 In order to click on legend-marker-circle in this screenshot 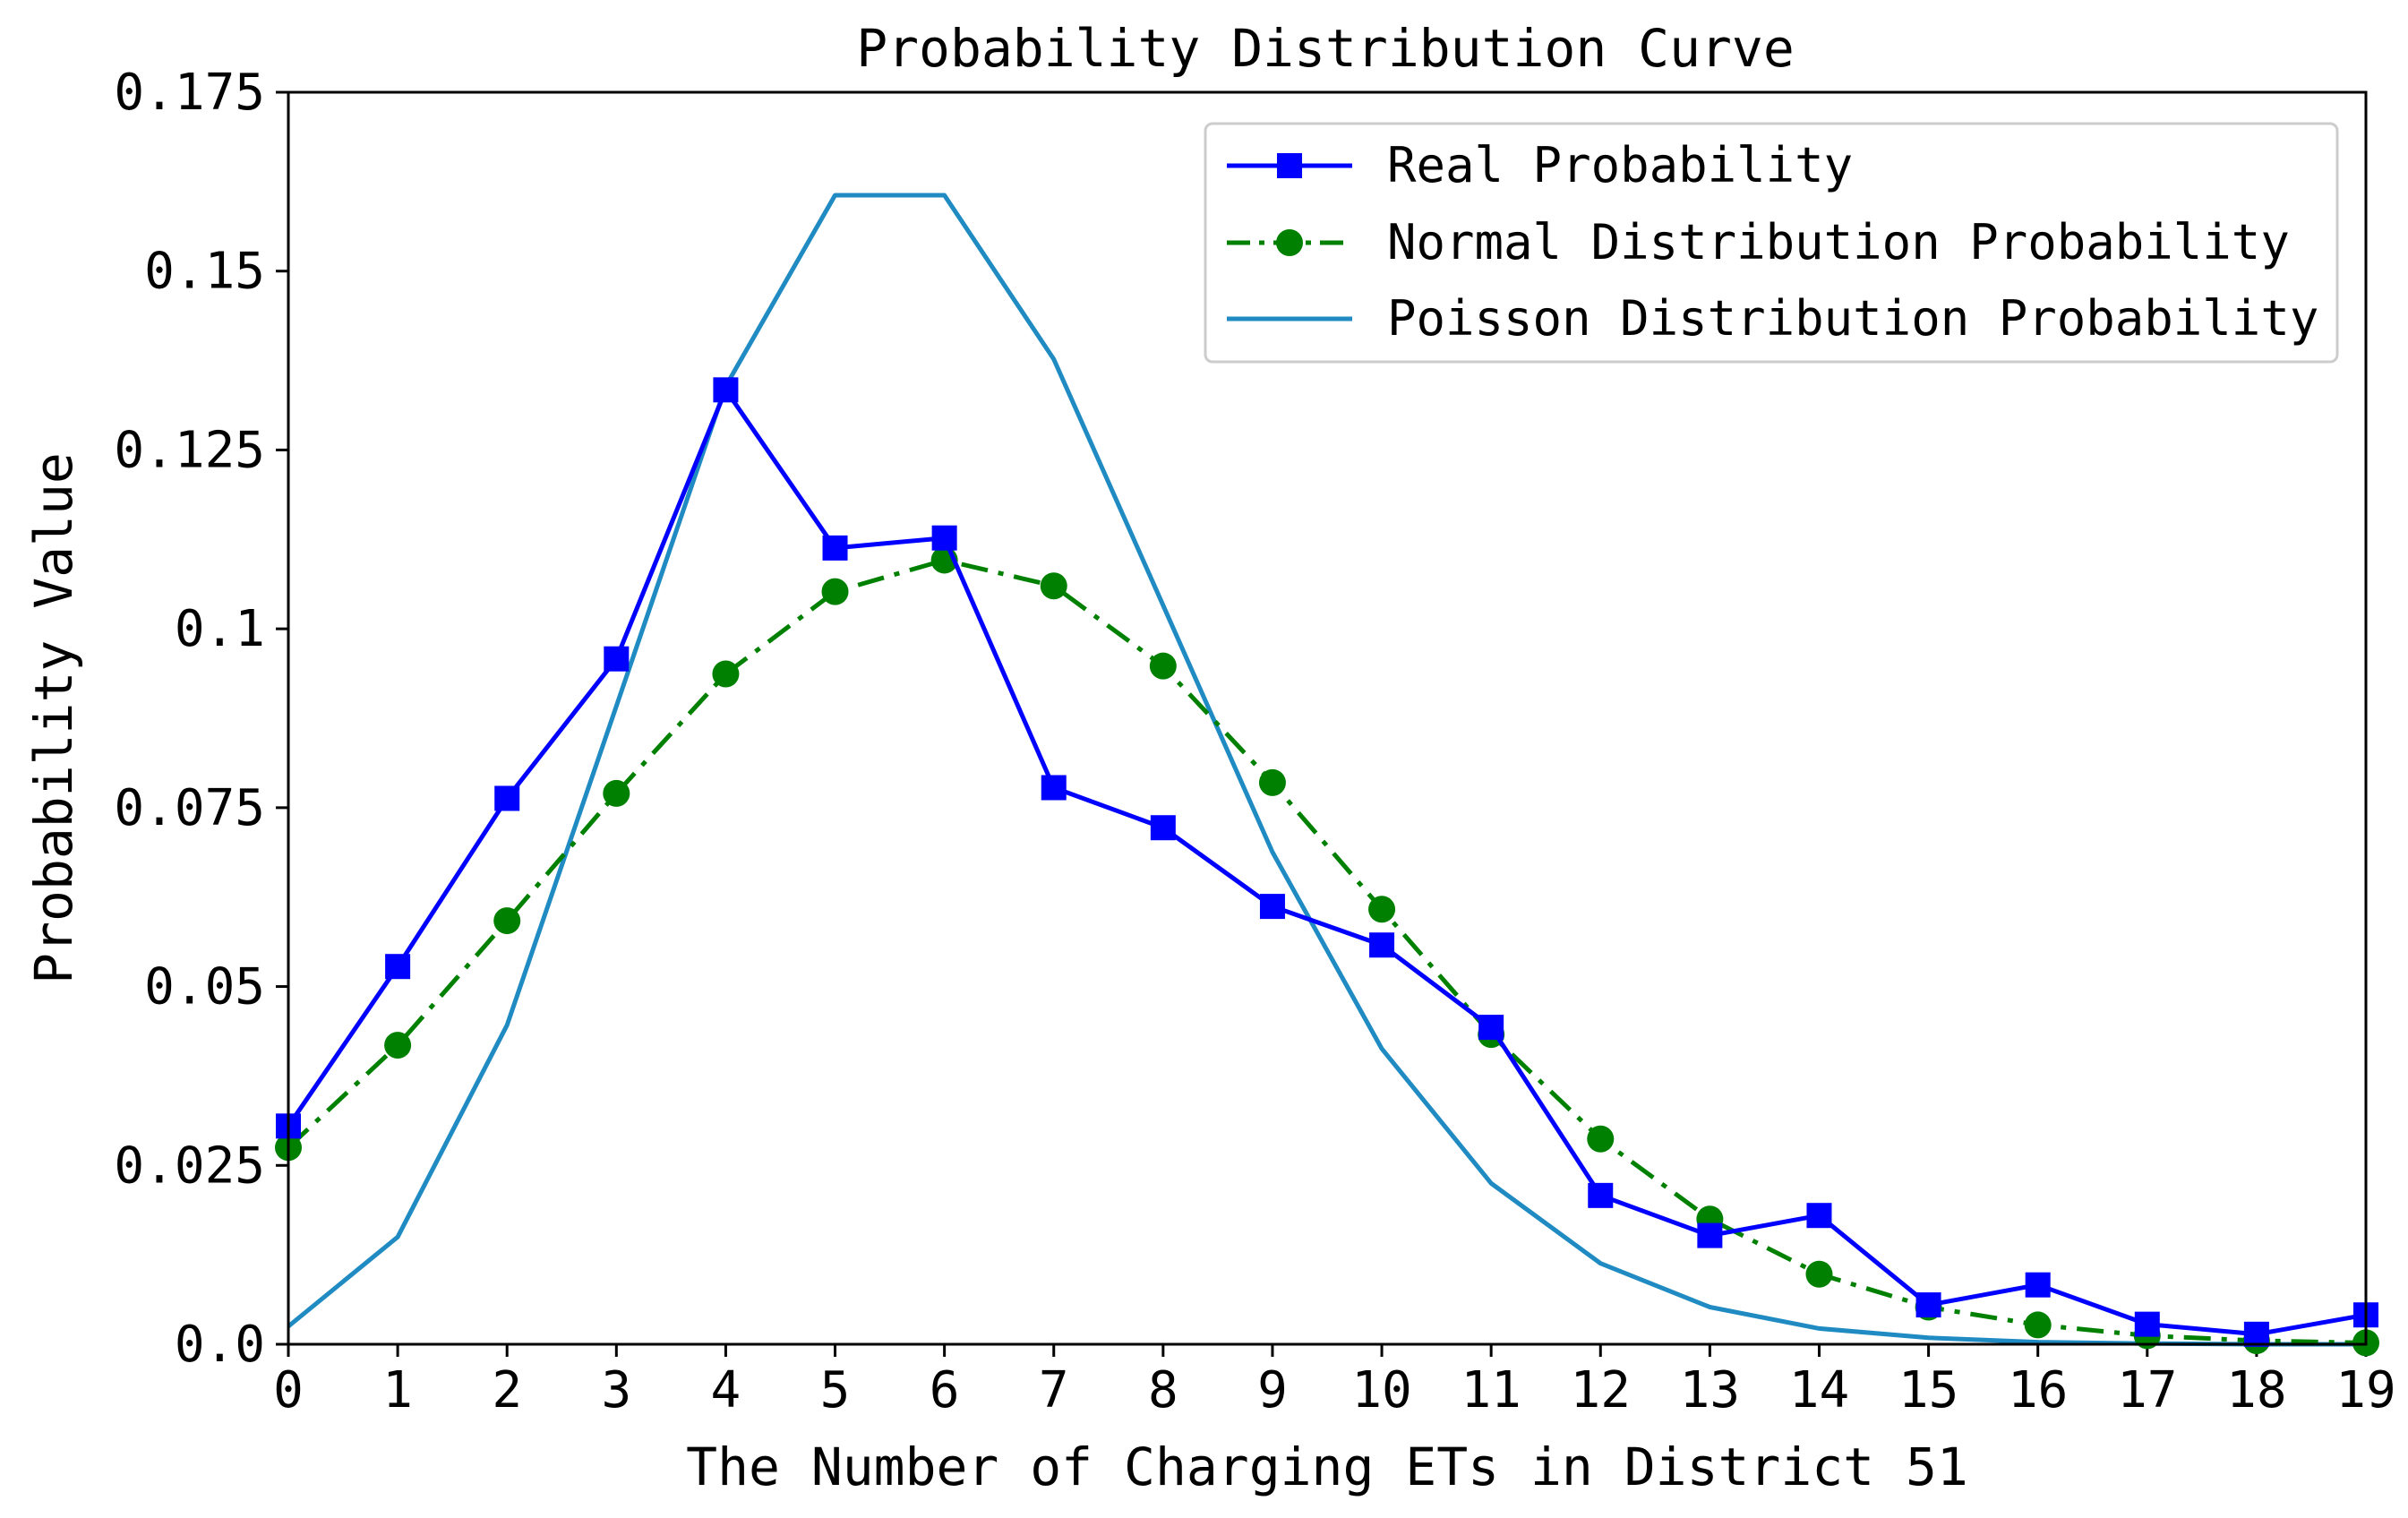, I will do `click(1289, 242)`.